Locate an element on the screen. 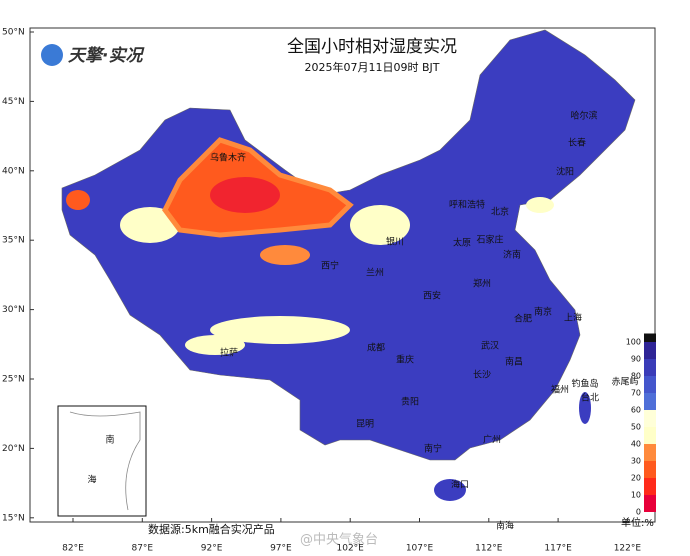 The image size is (690, 556). city-label: 武汉 is located at coordinates (490, 346).